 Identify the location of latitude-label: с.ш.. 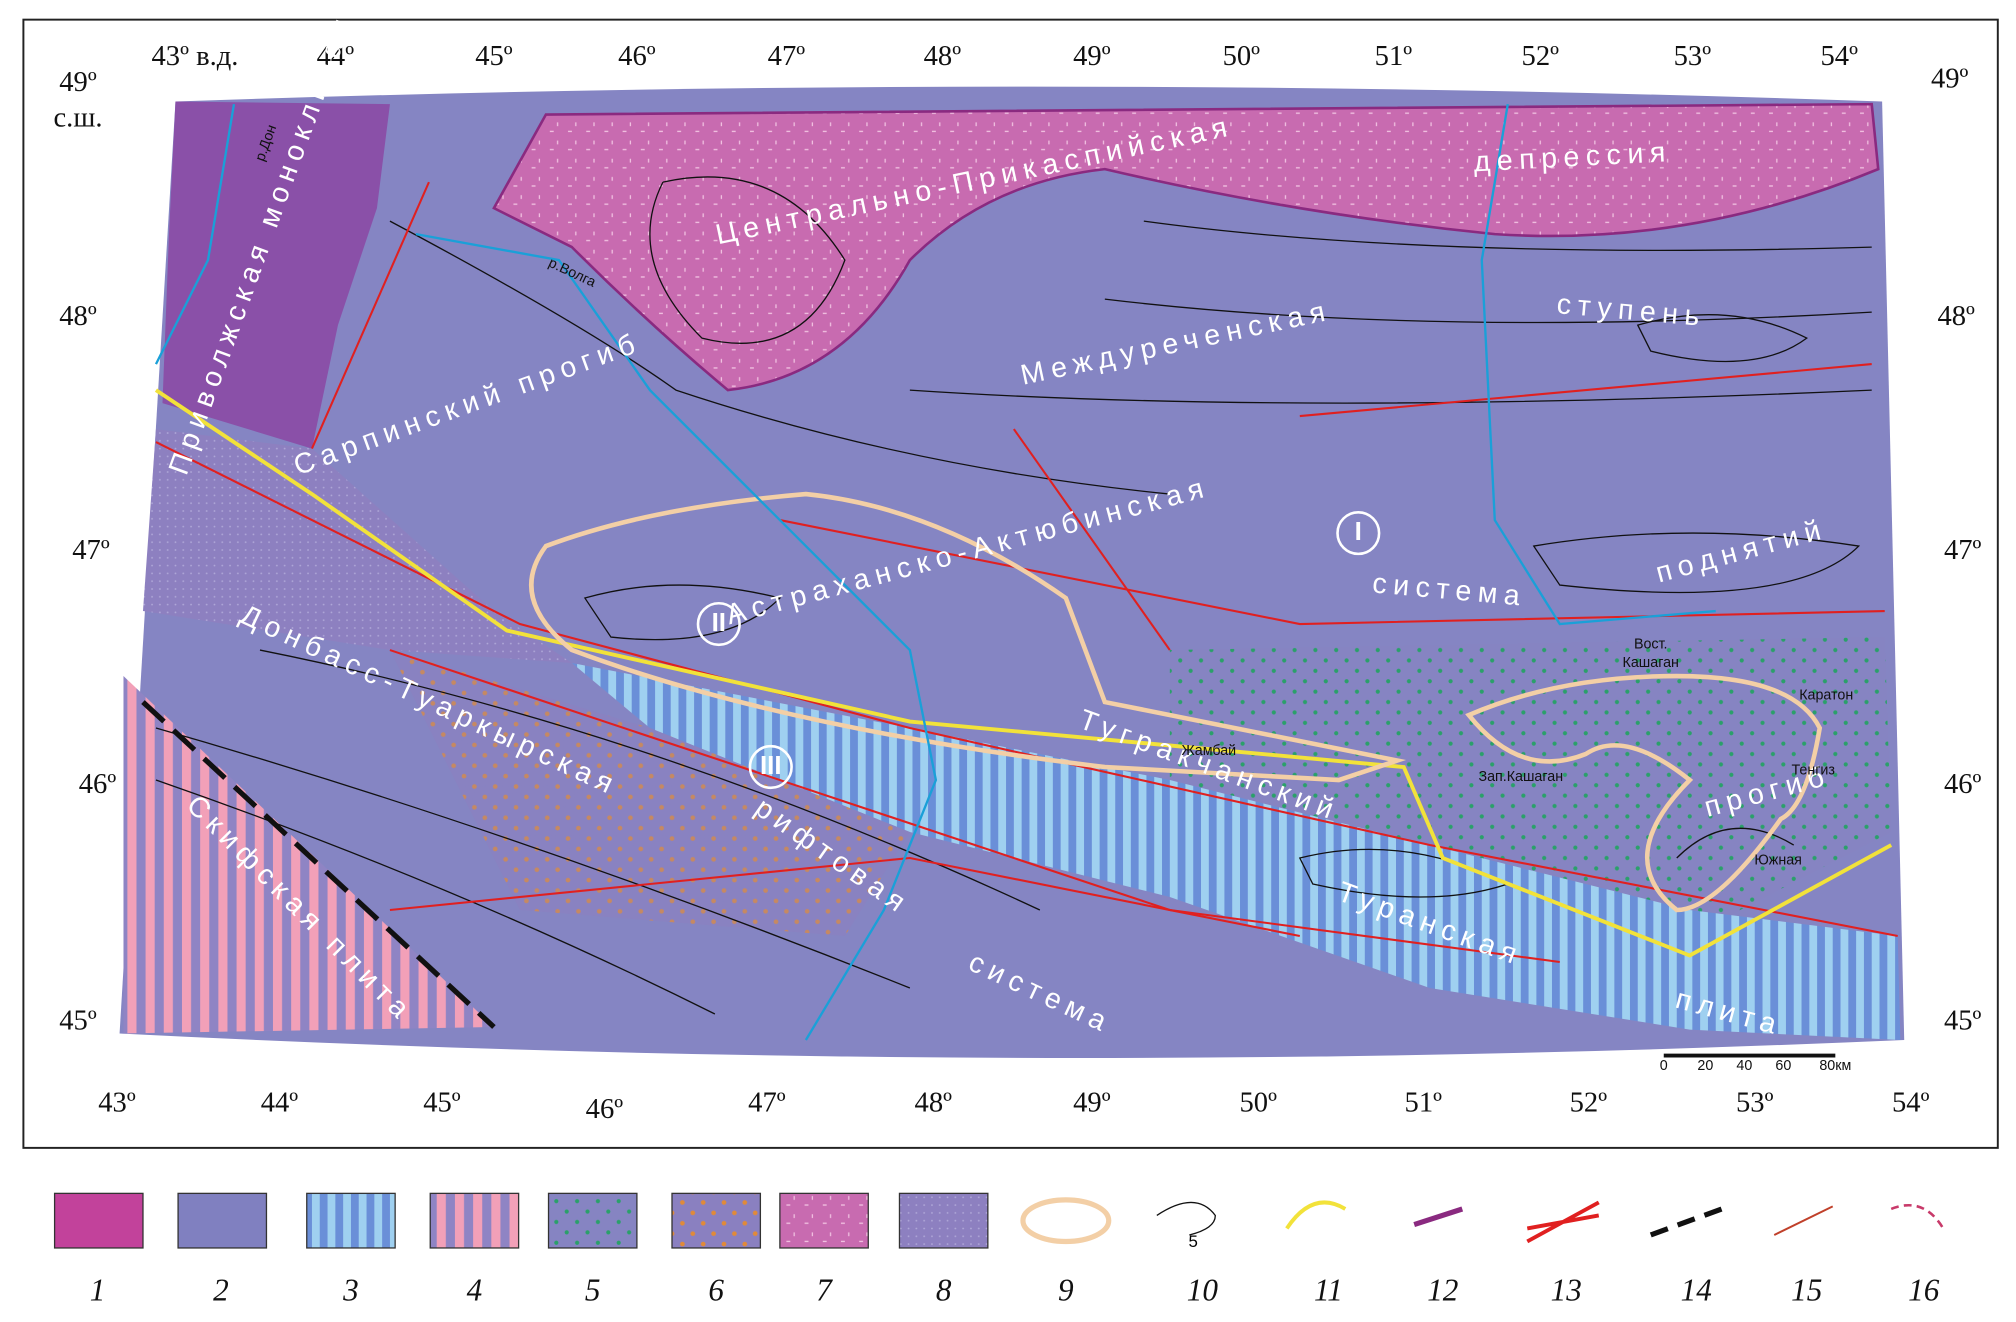
(77, 117).